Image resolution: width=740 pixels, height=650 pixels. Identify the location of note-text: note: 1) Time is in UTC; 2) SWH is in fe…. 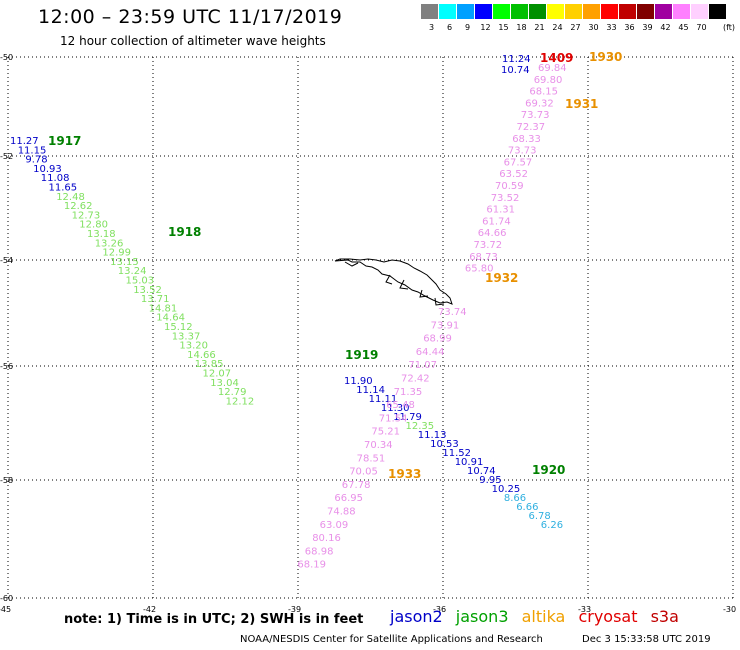
(214, 619).